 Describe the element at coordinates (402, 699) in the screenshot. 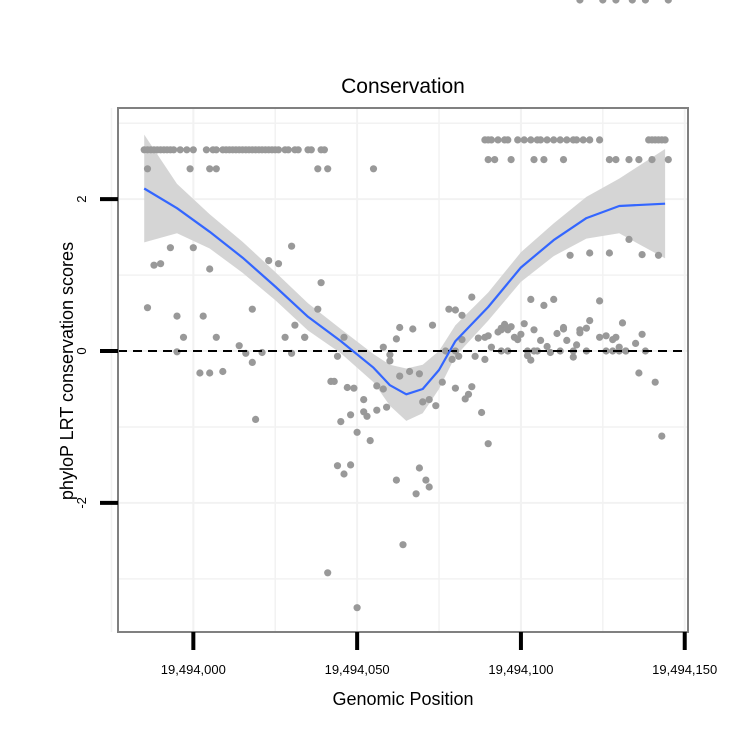

I see `x-axis-title: Genomic Position` at that location.